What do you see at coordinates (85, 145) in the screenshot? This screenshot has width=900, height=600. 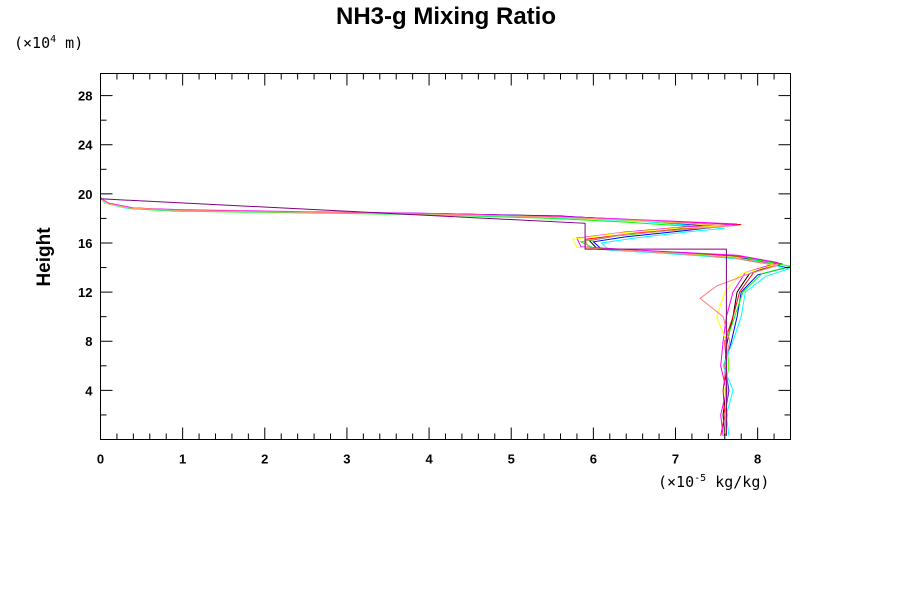 I see `y-tick-label: 24` at bounding box center [85, 145].